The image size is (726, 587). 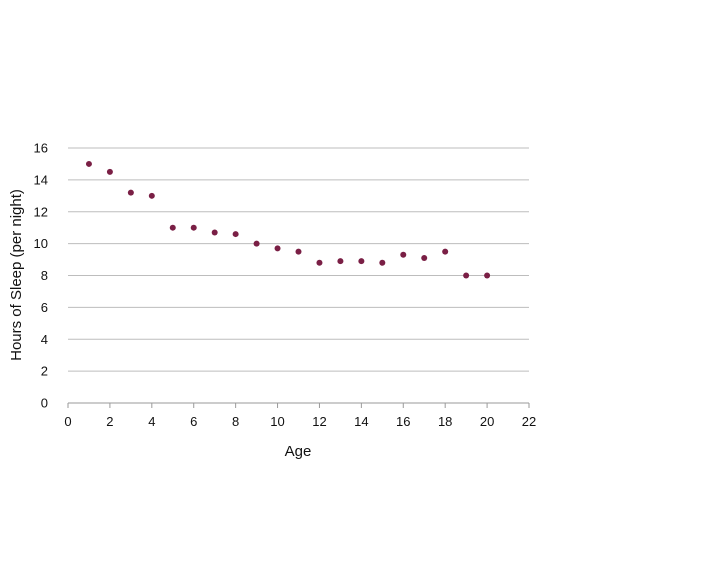 What do you see at coordinates (44, 307) in the screenshot?
I see `y-tick-label: 6` at bounding box center [44, 307].